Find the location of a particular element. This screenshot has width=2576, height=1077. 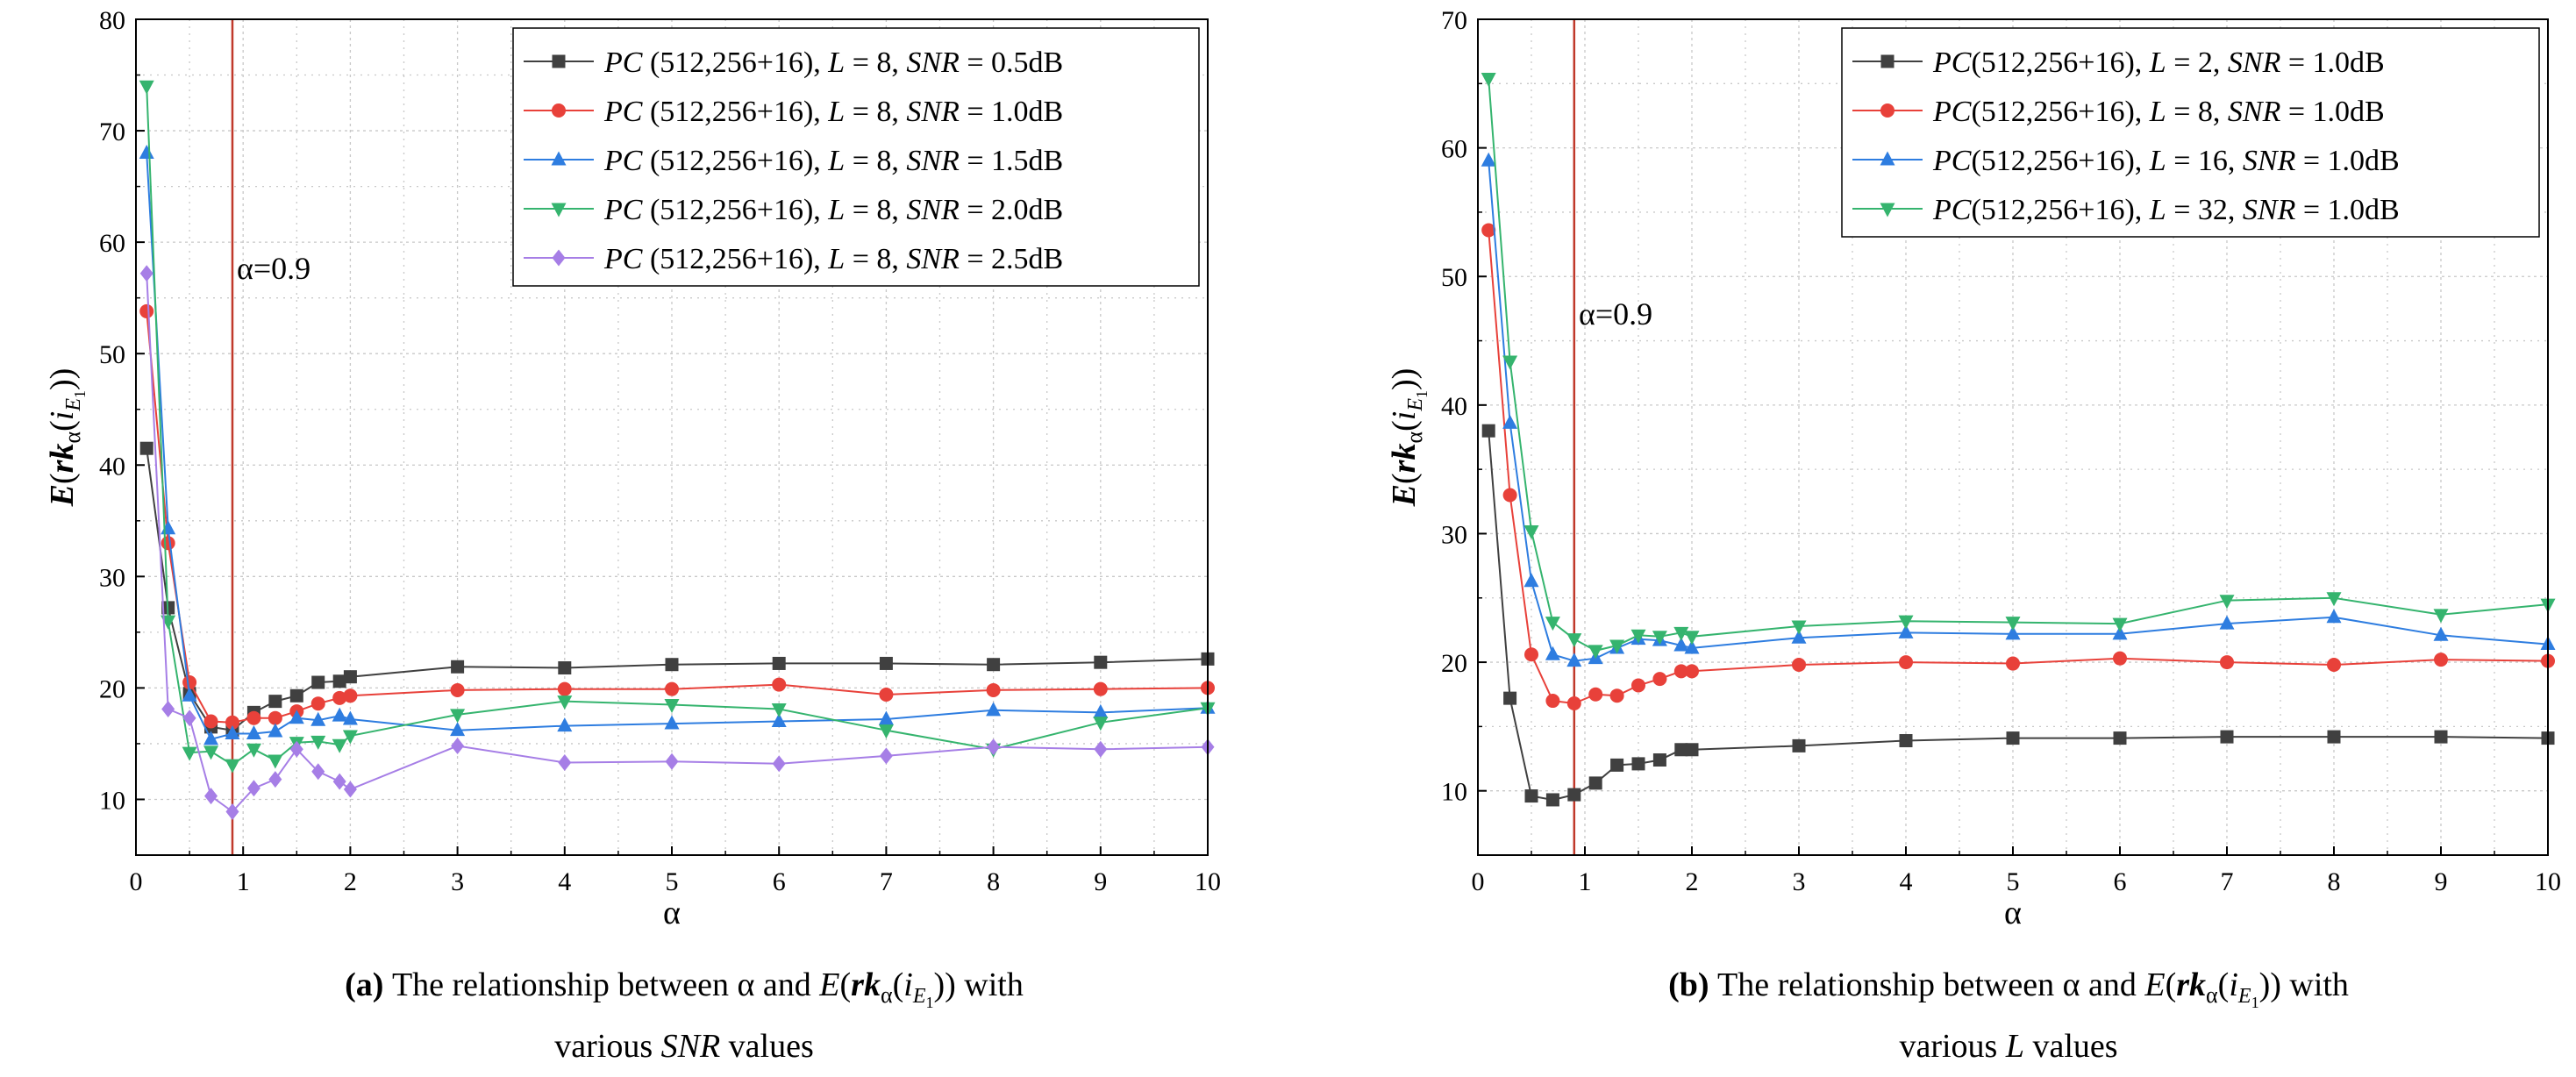

y-tick-label: 80 is located at coordinates (112, 20).